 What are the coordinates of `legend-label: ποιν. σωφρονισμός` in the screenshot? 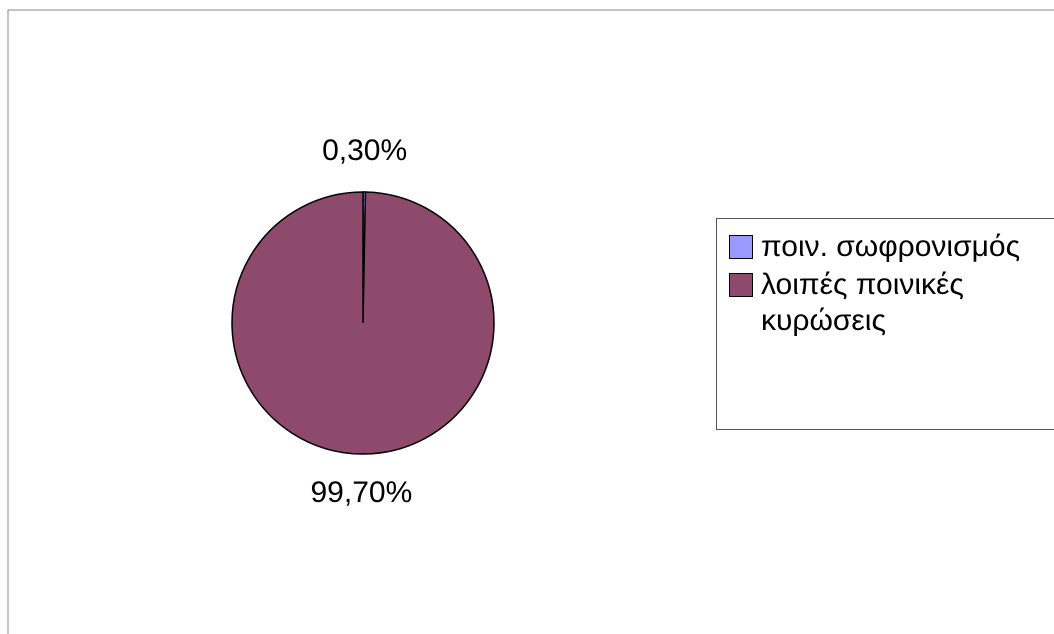 It's located at (891, 246).